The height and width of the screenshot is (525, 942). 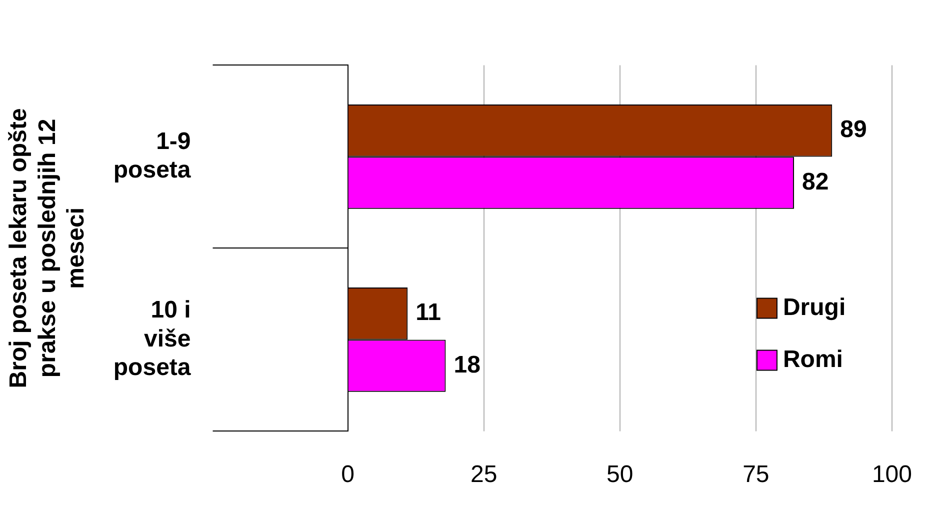 I want to click on data-label: 18, so click(x=467, y=364).